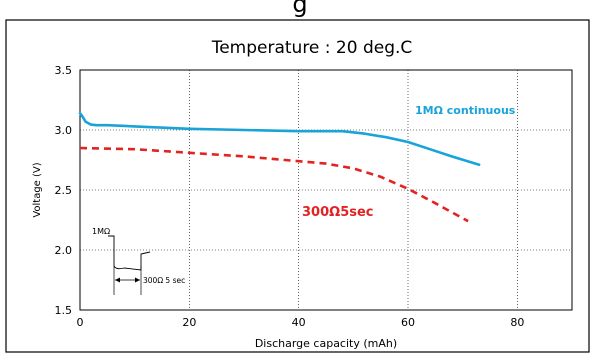 The image size is (595, 354). What do you see at coordinates (299, 9) in the screenshot?
I see `header-partial-text: g` at bounding box center [299, 9].